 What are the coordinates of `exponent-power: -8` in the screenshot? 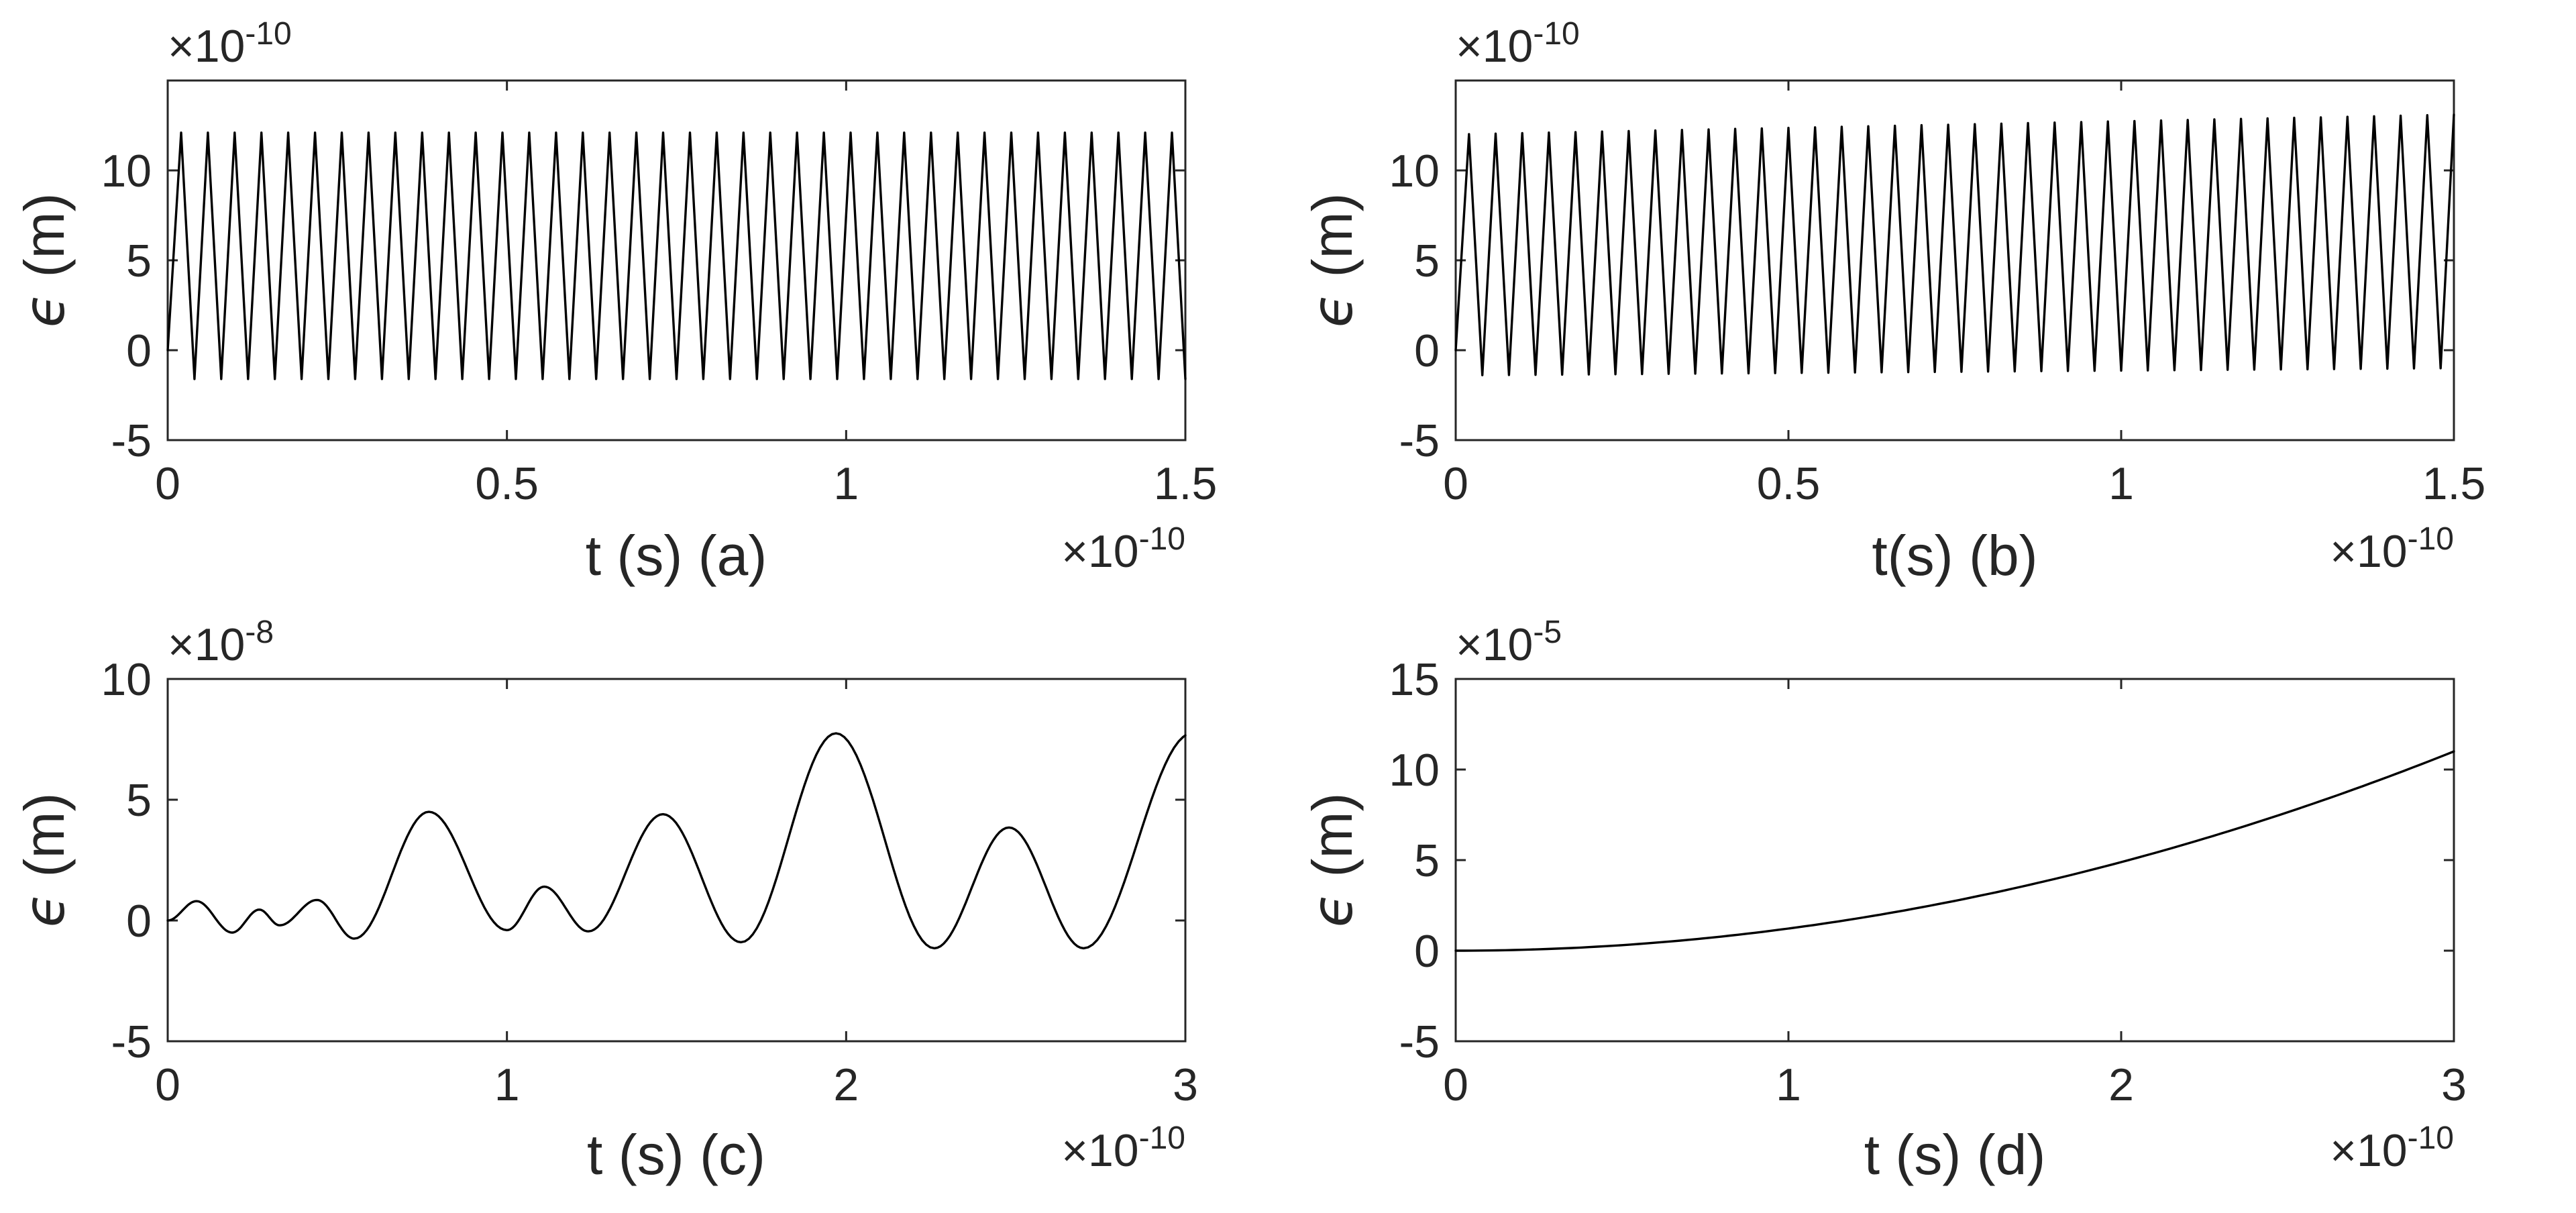 It's located at (259, 632).